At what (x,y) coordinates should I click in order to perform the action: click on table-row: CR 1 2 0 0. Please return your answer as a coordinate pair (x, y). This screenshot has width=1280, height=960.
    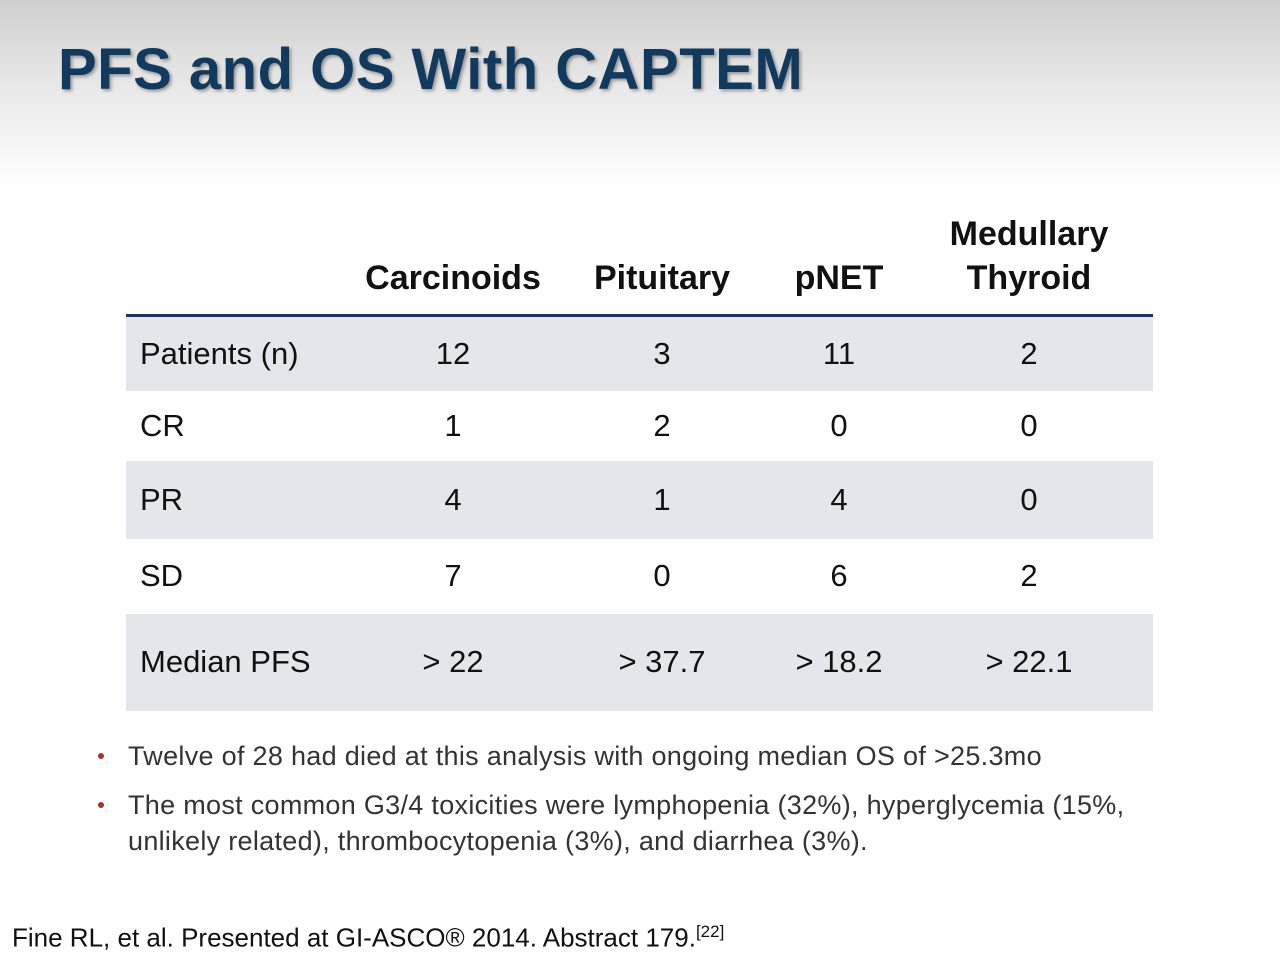
    Looking at the image, I should click on (639, 426).